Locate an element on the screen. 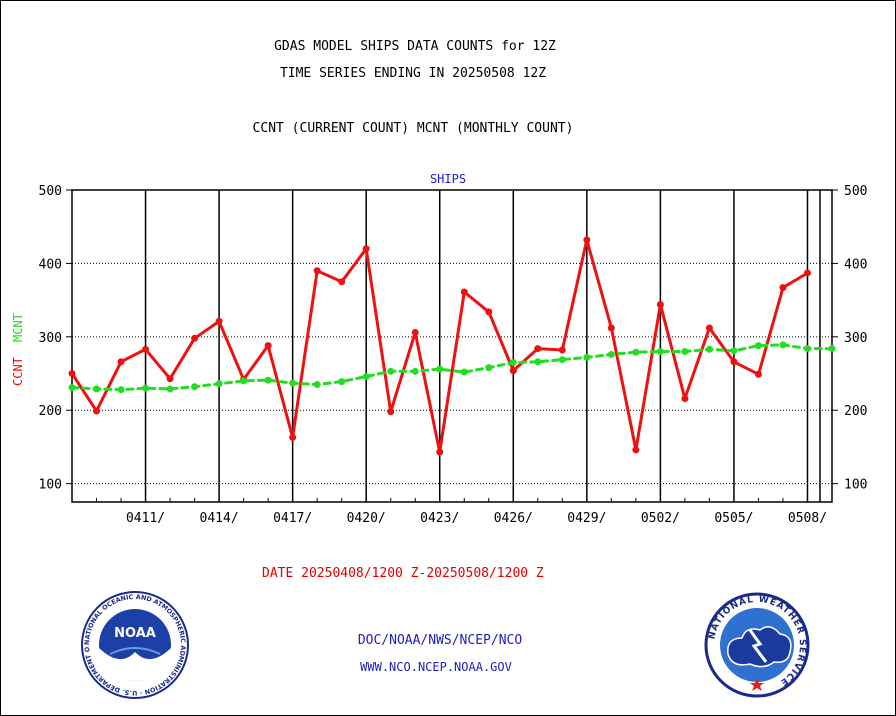 The image size is (896, 716). y-tick-label-left: 100 is located at coordinates (50, 485).